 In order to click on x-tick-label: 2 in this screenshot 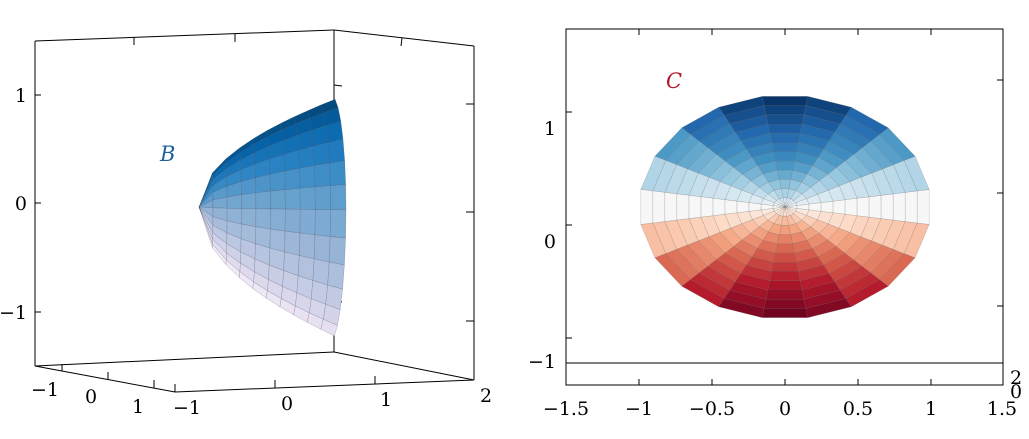, I will do `click(486, 396)`.